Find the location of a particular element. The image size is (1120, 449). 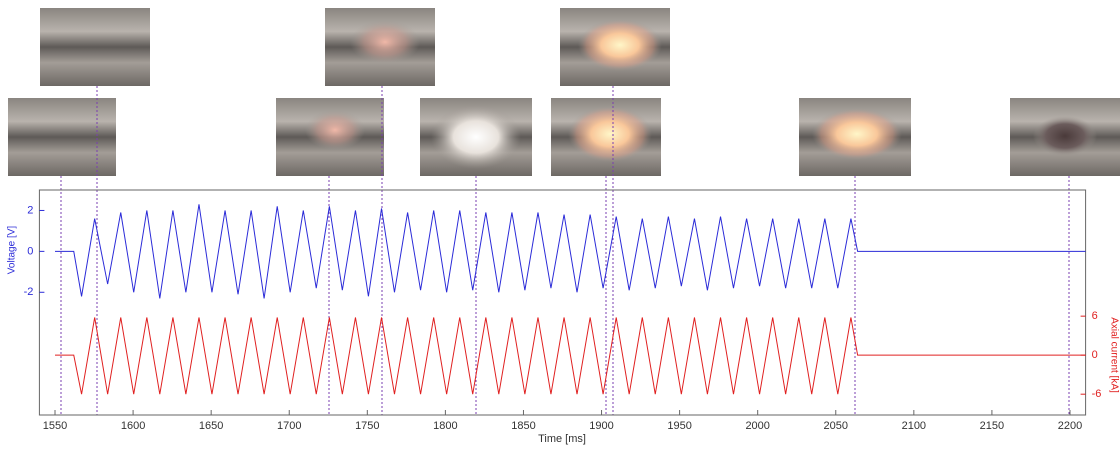

y-axis-label: Voltage [V] is located at coordinates (12, 250).